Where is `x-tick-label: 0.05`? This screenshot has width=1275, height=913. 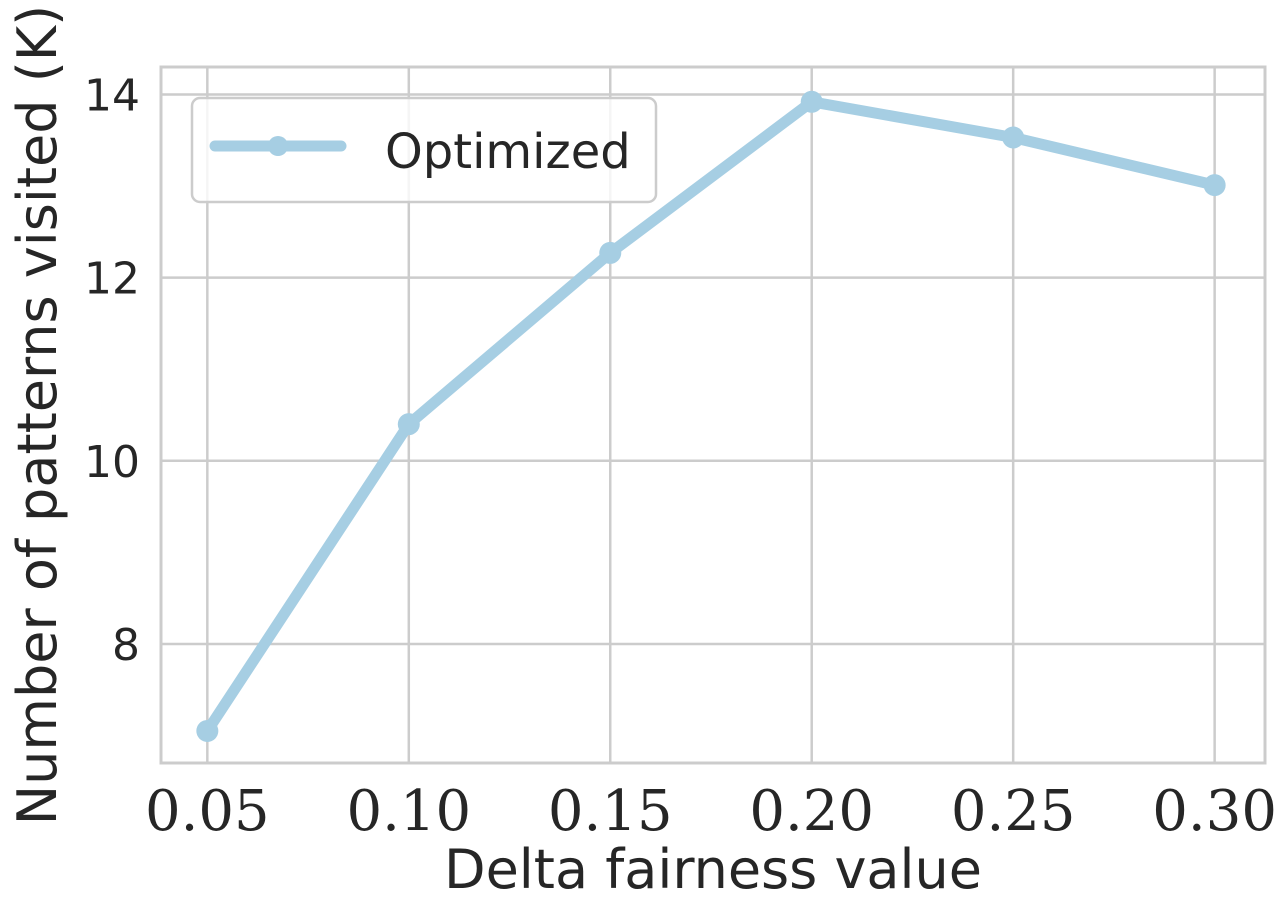 x-tick-label: 0.05 is located at coordinates (207, 811).